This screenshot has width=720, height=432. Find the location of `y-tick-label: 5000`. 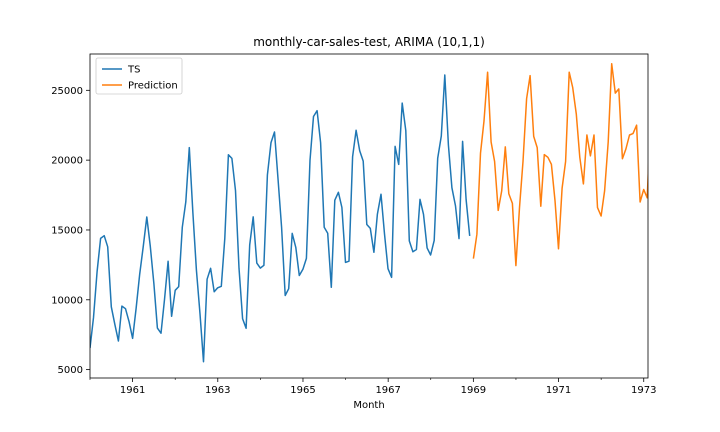

y-tick-label: 5000 is located at coordinates (70, 370).